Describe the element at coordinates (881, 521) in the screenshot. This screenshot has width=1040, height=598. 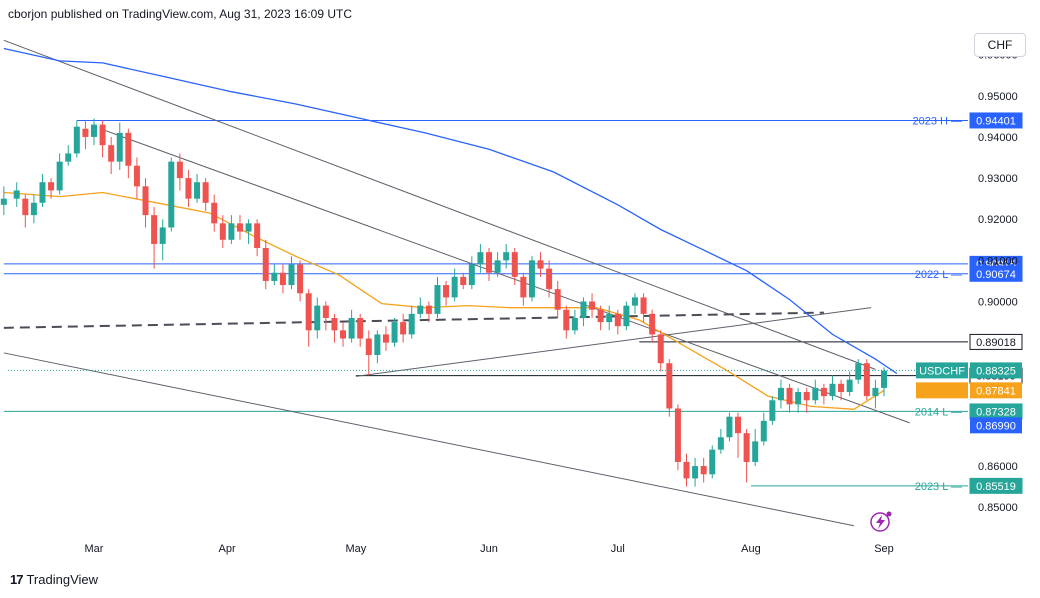
I see `lightning-icon` at that location.